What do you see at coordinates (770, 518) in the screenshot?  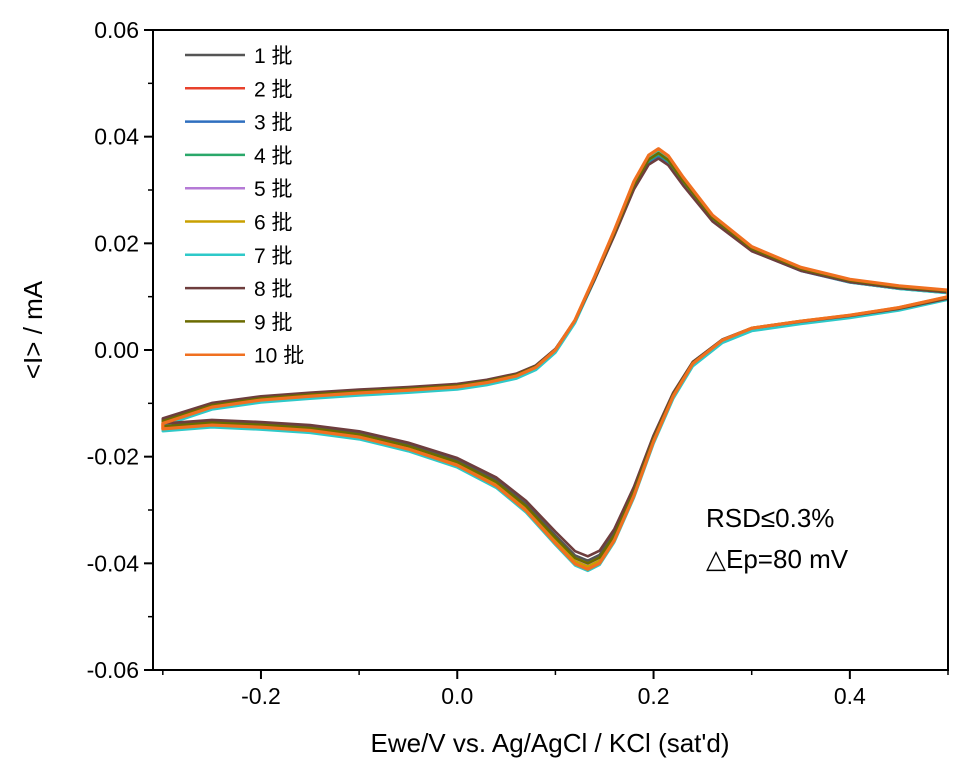 I see `rsd-annotation: RSD≤0.3%` at bounding box center [770, 518].